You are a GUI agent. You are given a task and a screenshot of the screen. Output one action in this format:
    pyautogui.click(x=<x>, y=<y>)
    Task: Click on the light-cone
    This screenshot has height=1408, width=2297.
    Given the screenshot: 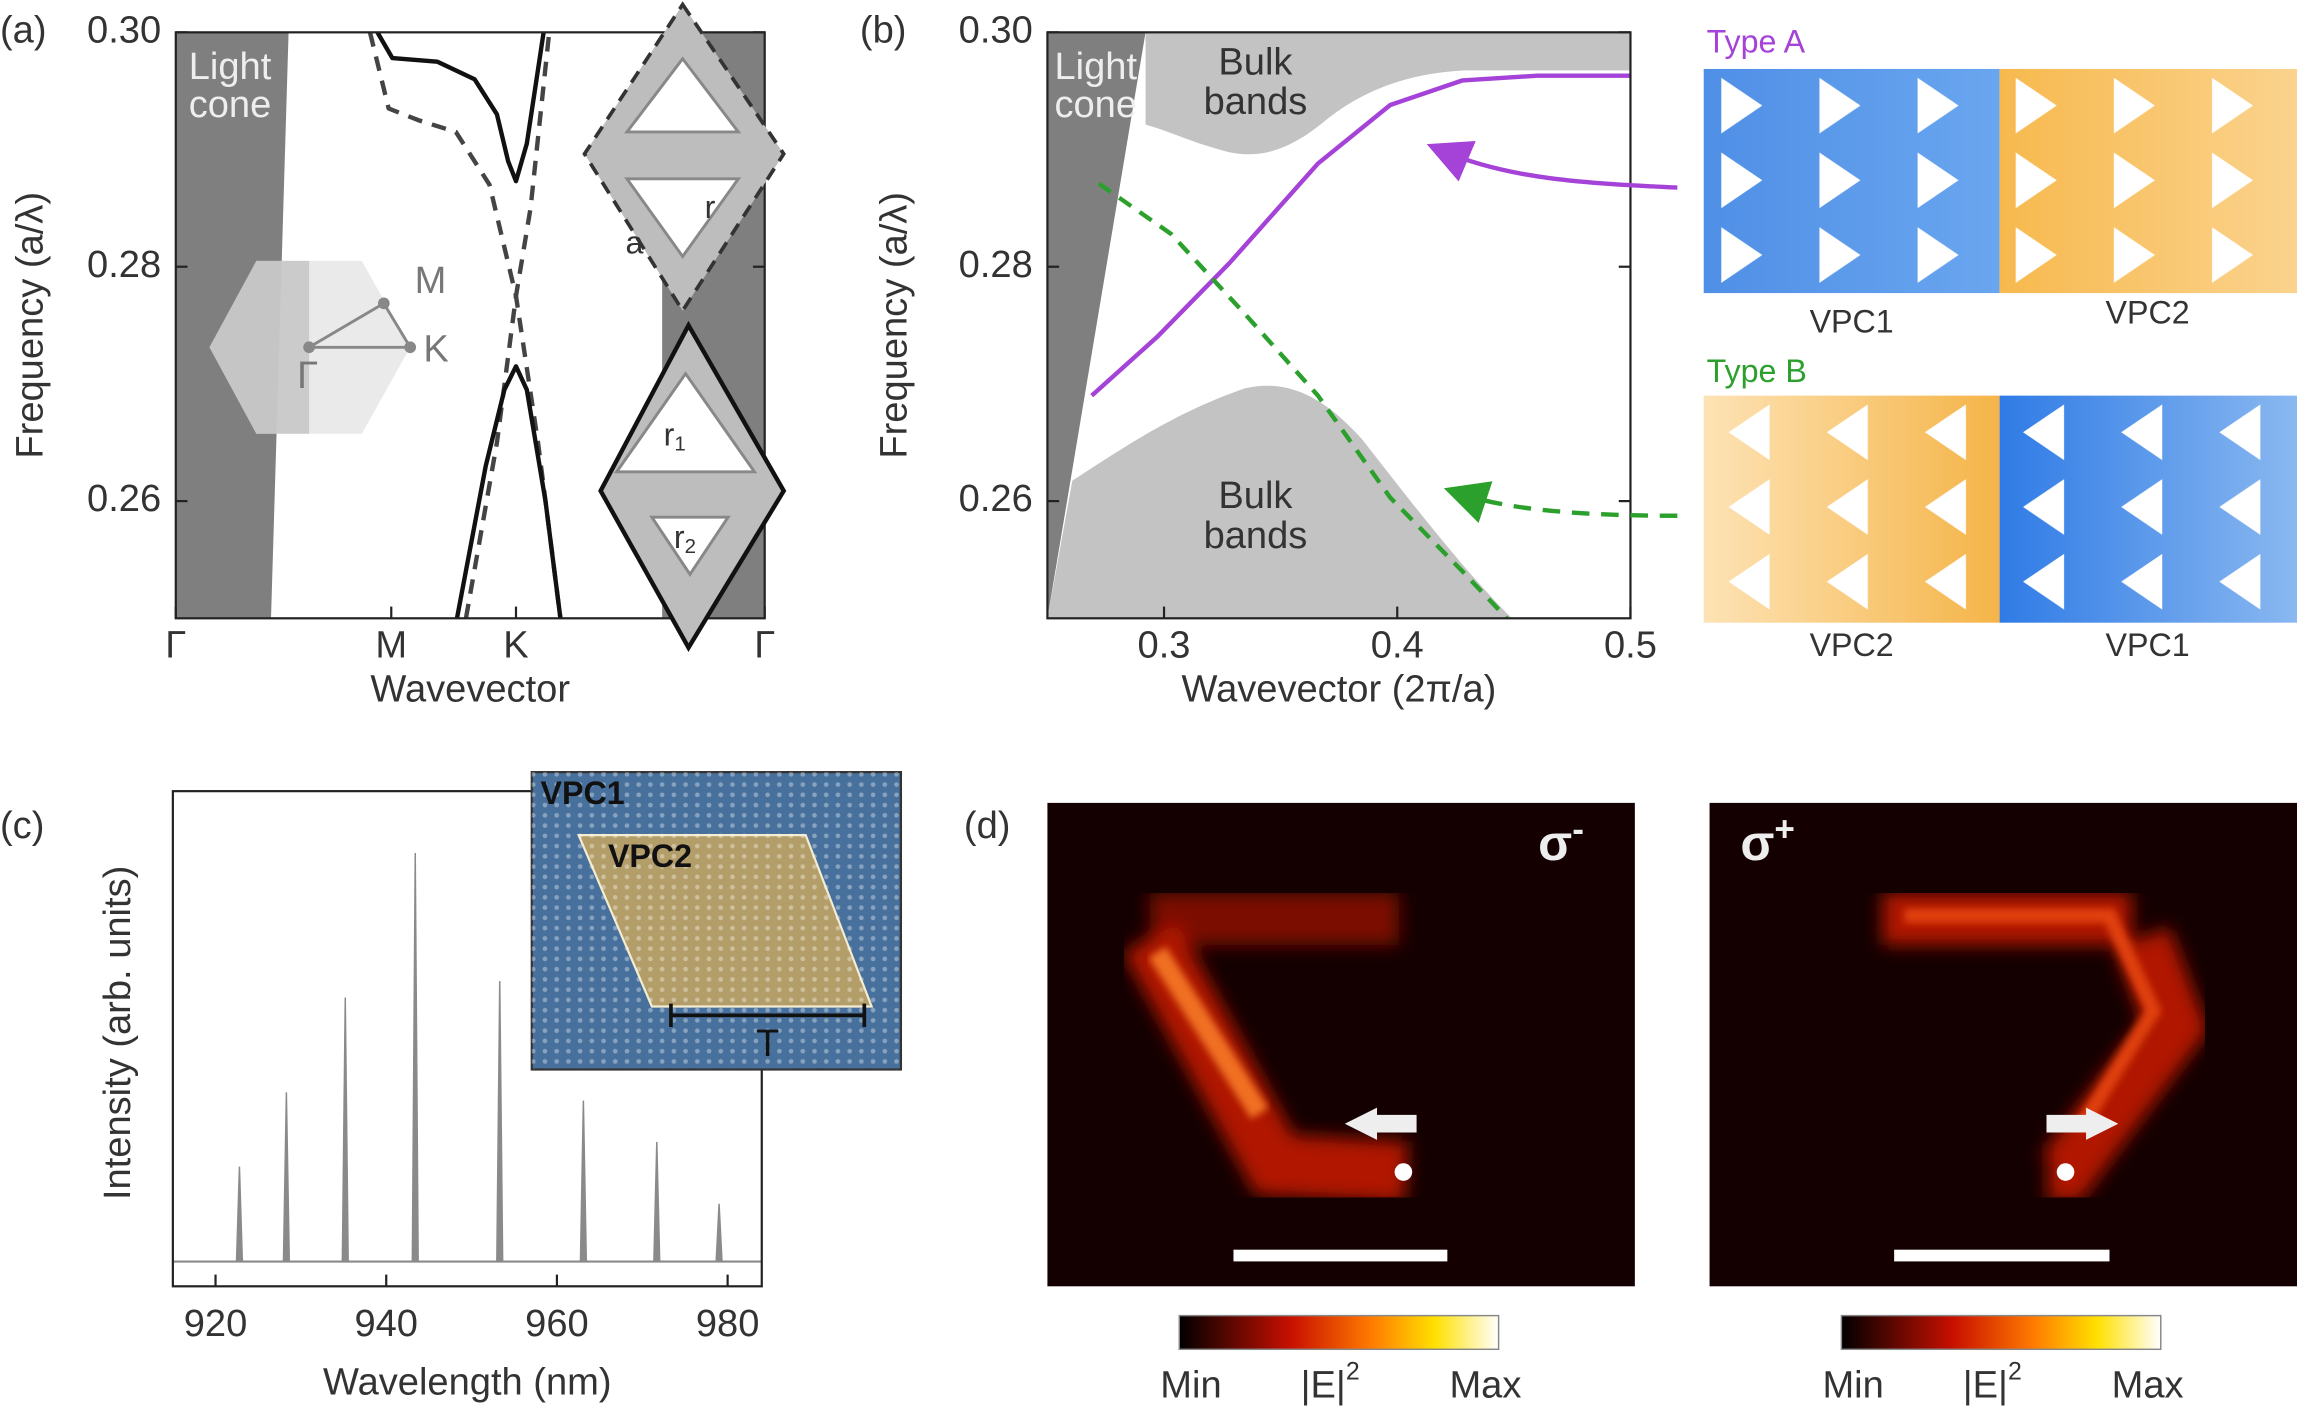 What is the action you would take?
    pyautogui.click(x=1096, y=325)
    